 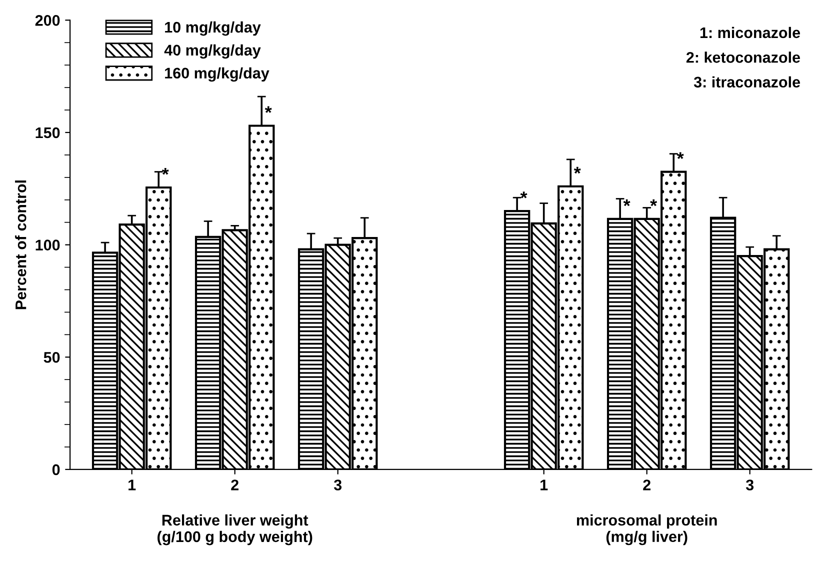 I want to click on y-tick-label: 150, so click(x=48, y=132).